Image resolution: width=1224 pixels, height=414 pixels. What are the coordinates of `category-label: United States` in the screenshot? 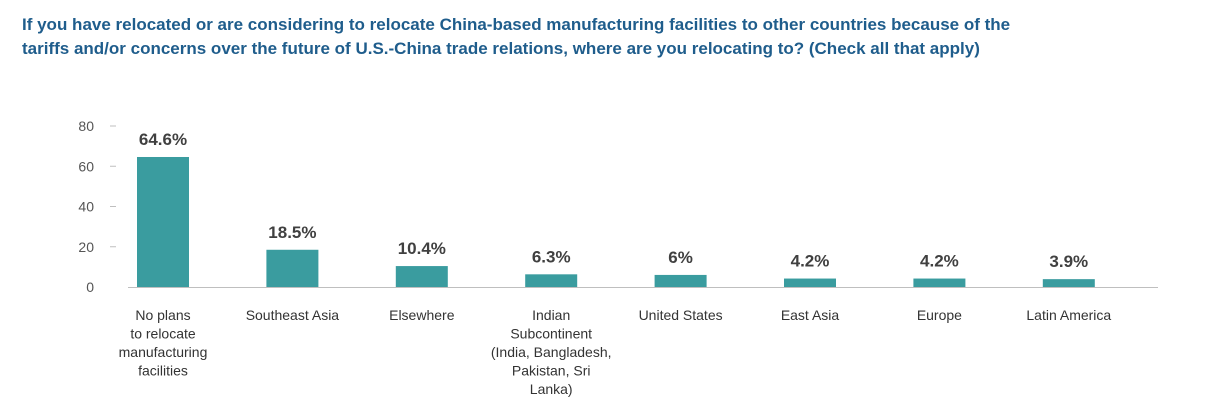 It's located at (681, 315).